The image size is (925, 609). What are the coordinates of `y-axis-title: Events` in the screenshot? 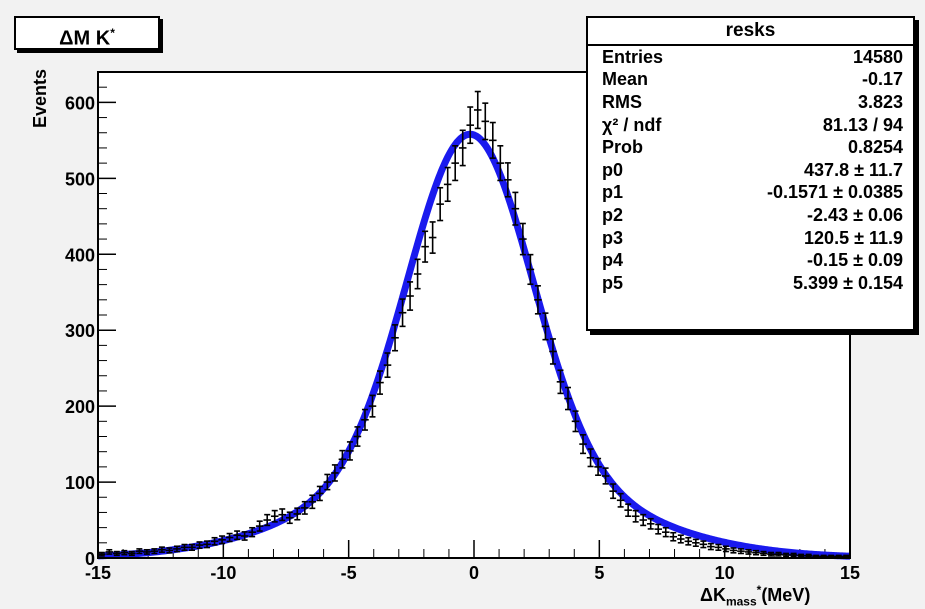 It's located at (40, 98).